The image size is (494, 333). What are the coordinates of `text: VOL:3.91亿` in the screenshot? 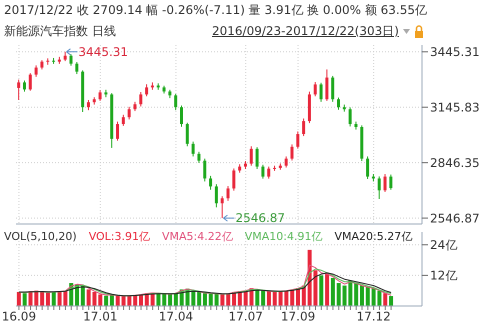 It's located at (119, 237).